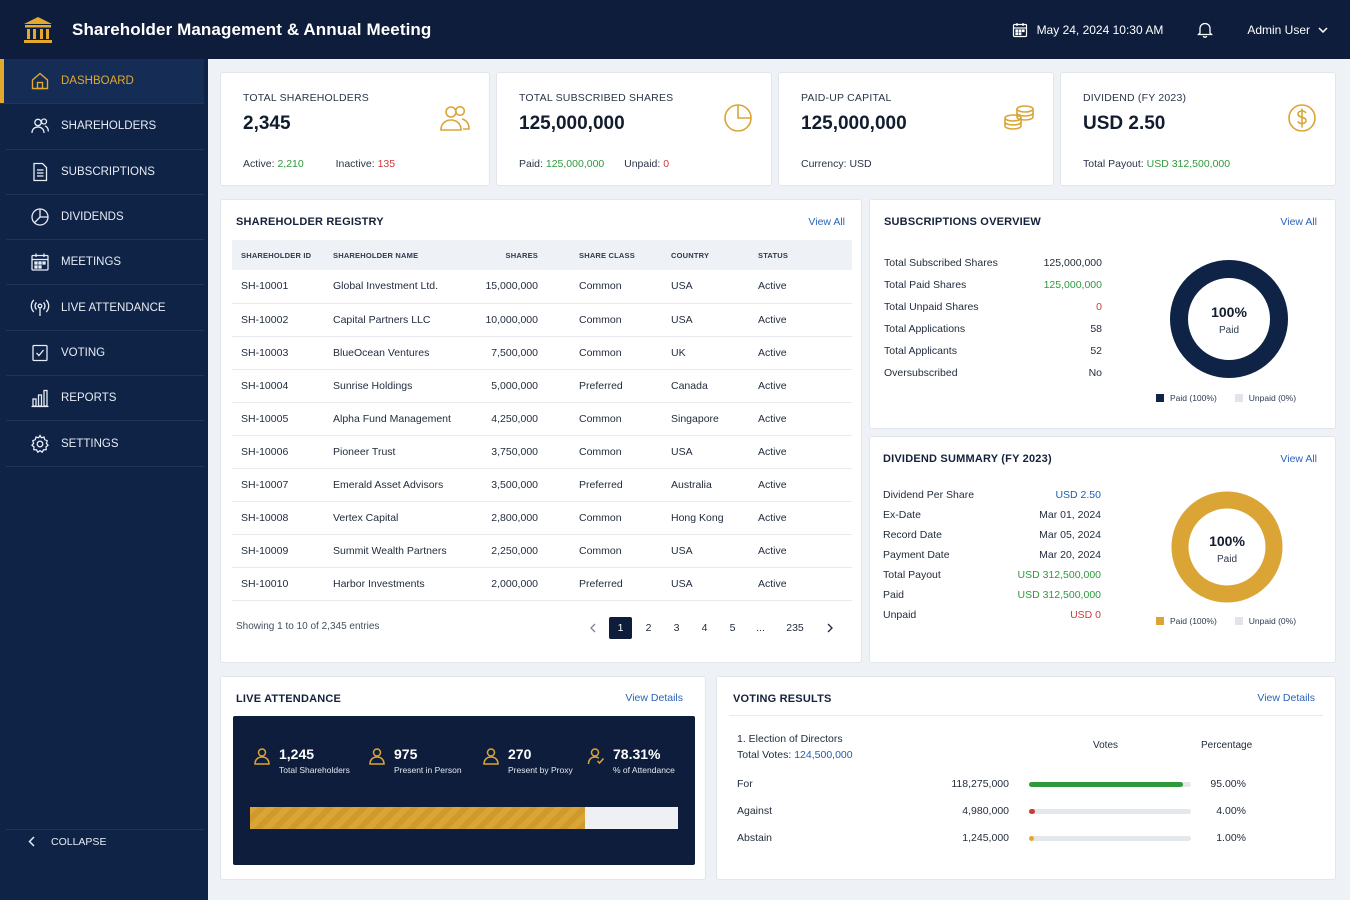 Image resolution: width=1350 pixels, height=900 pixels. I want to click on attendance-value: 78.31%, so click(637, 754).